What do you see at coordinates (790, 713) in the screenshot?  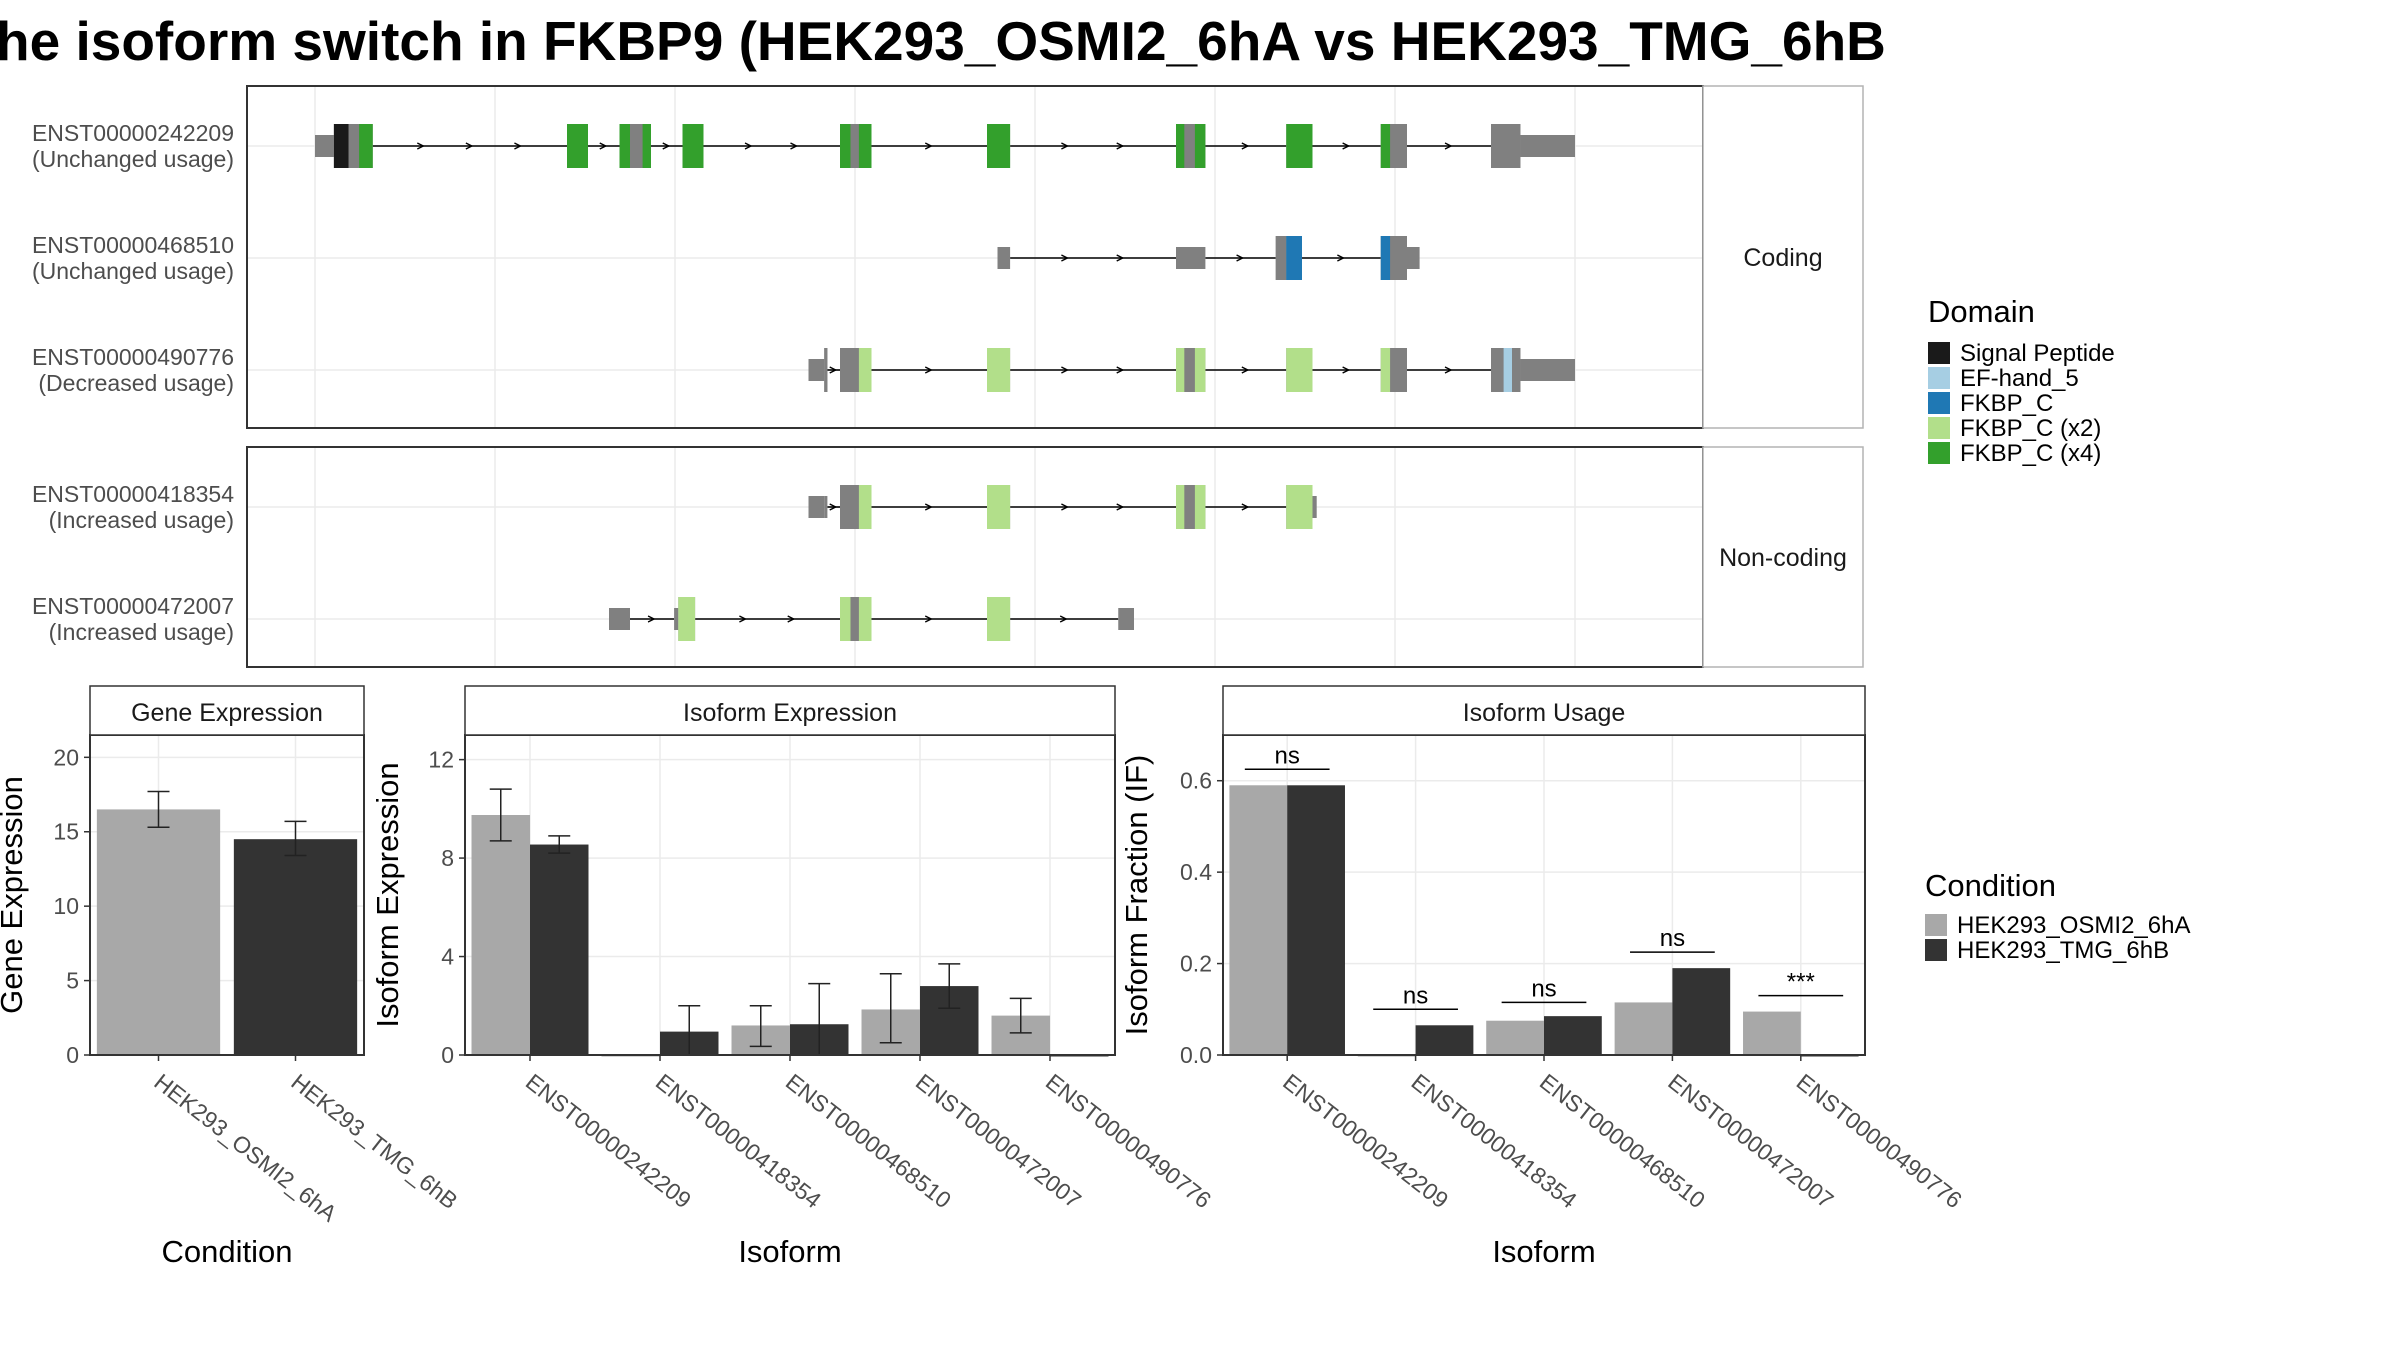 I see `panel-strip-label: Isoform Expression` at bounding box center [790, 713].